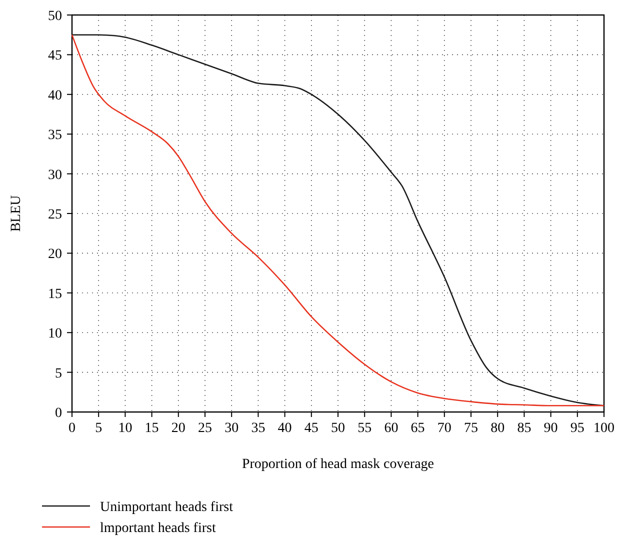 The width and height of the screenshot is (622, 548). Describe the element at coordinates (417, 428) in the screenshot. I see `x-tick-label: 65` at that location.